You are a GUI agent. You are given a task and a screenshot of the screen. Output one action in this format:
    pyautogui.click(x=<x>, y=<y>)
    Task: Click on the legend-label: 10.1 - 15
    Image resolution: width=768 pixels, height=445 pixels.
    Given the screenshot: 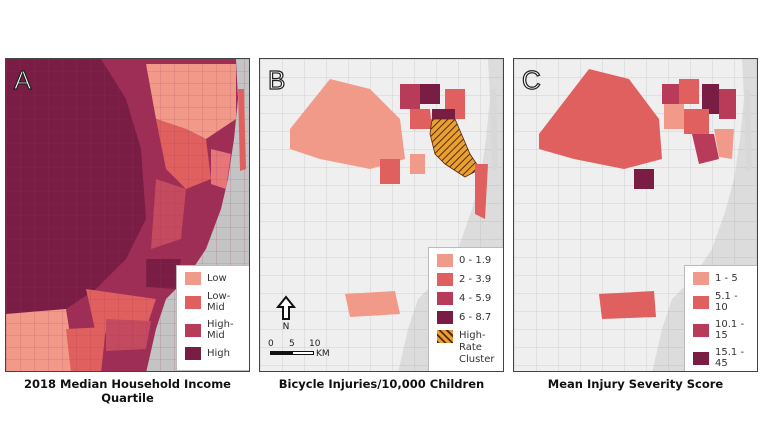 What is the action you would take?
    pyautogui.click(x=730, y=330)
    